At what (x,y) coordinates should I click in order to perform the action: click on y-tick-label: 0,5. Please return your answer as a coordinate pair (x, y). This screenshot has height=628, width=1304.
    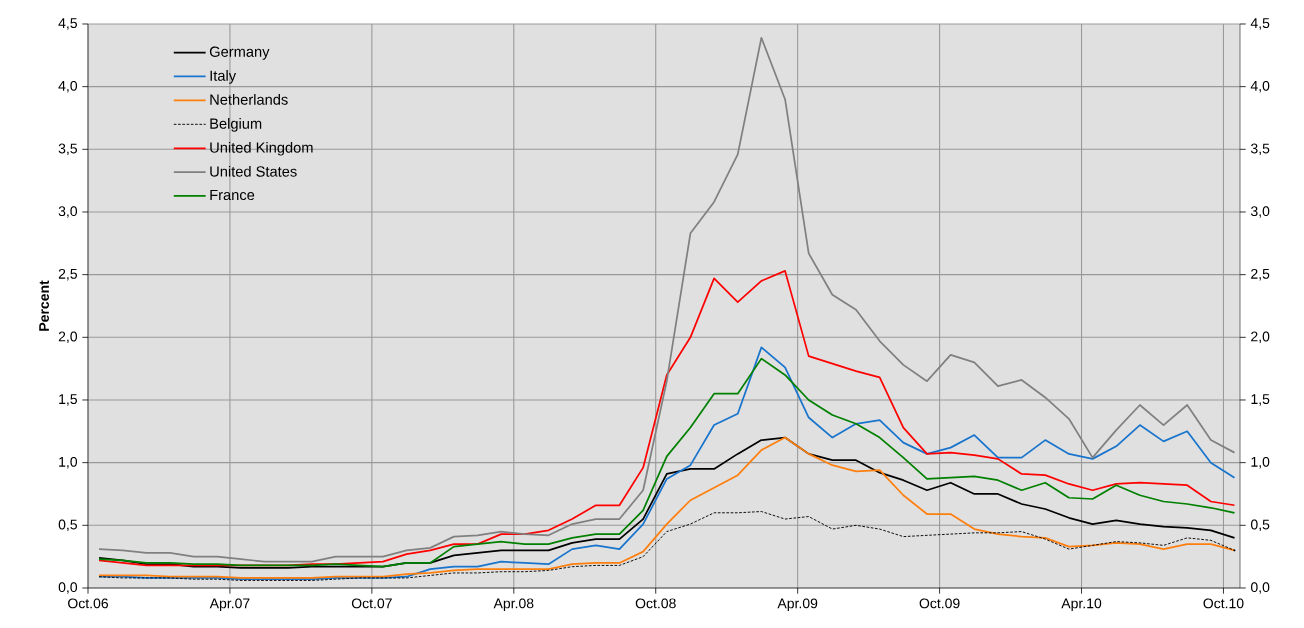
    Looking at the image, I should click on (68, 525).